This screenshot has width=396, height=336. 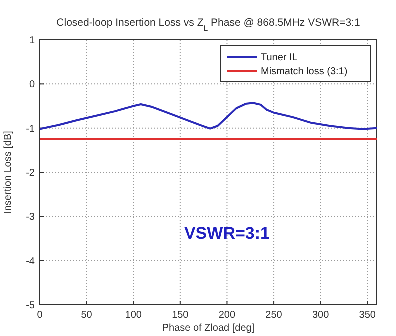 I want to click on x-axis-title: Phase of Zload [deg], so click(x=208, y=328).